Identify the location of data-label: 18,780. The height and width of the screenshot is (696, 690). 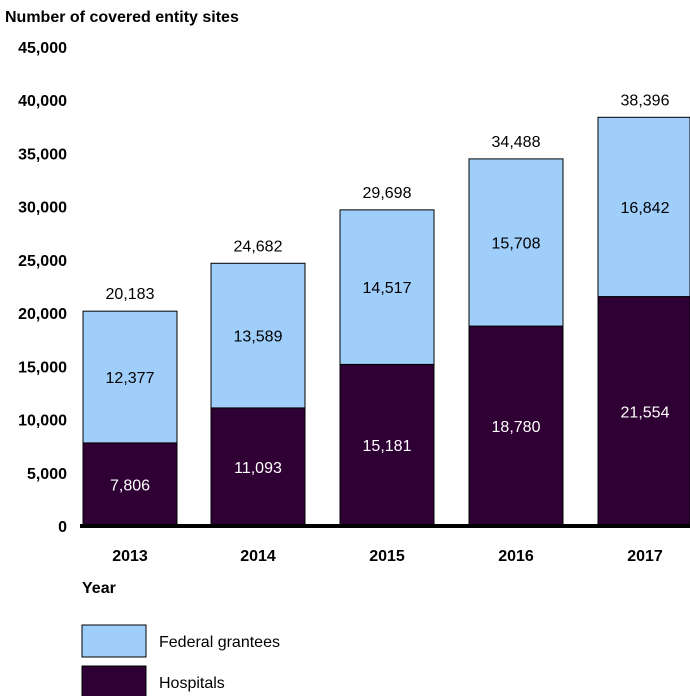
(516, 427).